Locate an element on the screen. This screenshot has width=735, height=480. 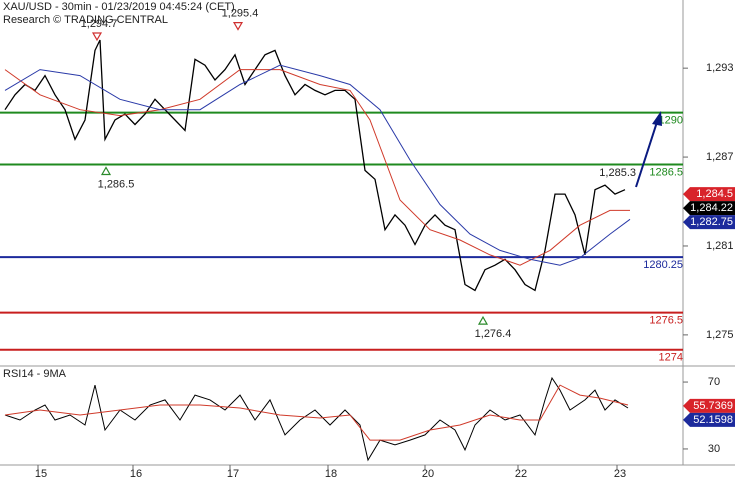
price-tag-label: 1,284.22 is located at coordinates (711, 208).